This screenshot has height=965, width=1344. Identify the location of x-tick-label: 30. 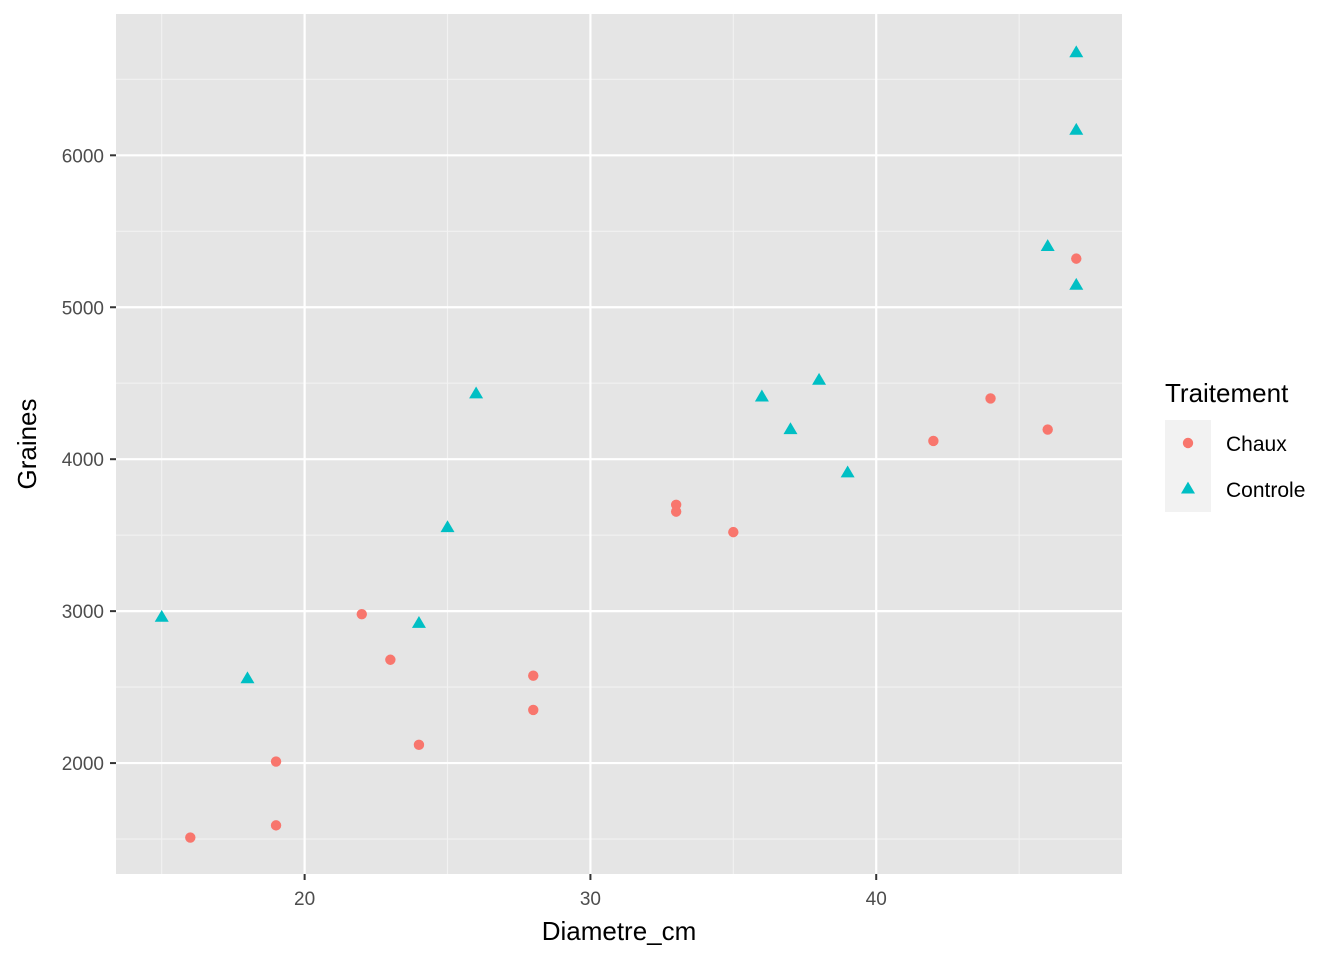
(590, 899).